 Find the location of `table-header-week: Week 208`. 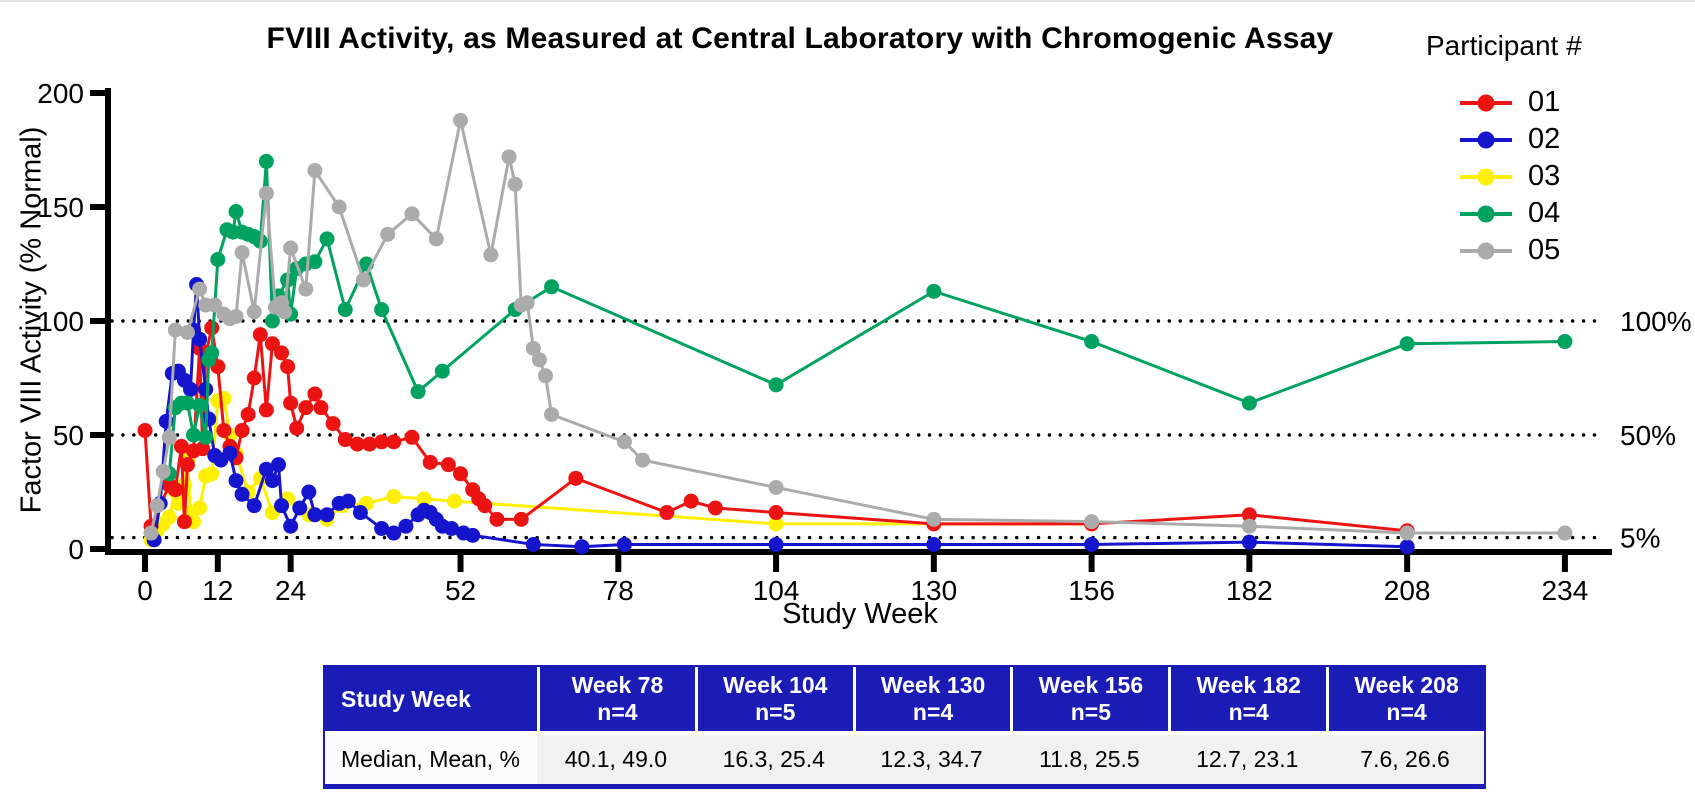

table-header-week: Week 208 is located at coordinates (1406, 685).